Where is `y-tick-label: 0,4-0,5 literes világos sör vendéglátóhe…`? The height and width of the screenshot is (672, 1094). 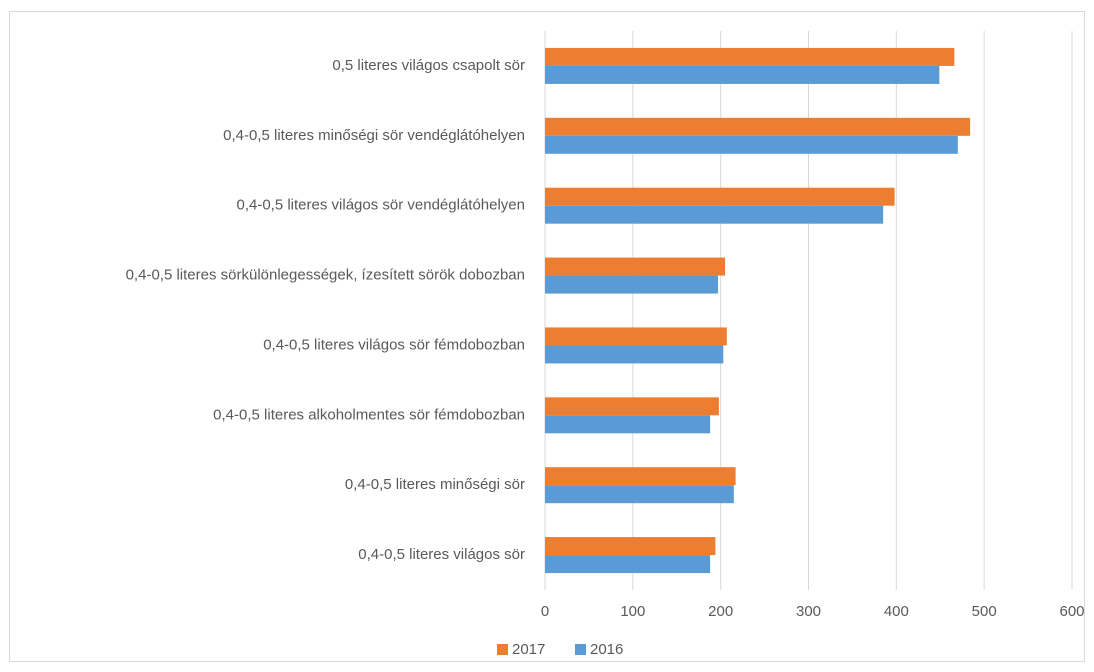 y-tick-label: 0,4-0,5 literes világos sör vendéglátóhe… is located at coordinates (380, 205).